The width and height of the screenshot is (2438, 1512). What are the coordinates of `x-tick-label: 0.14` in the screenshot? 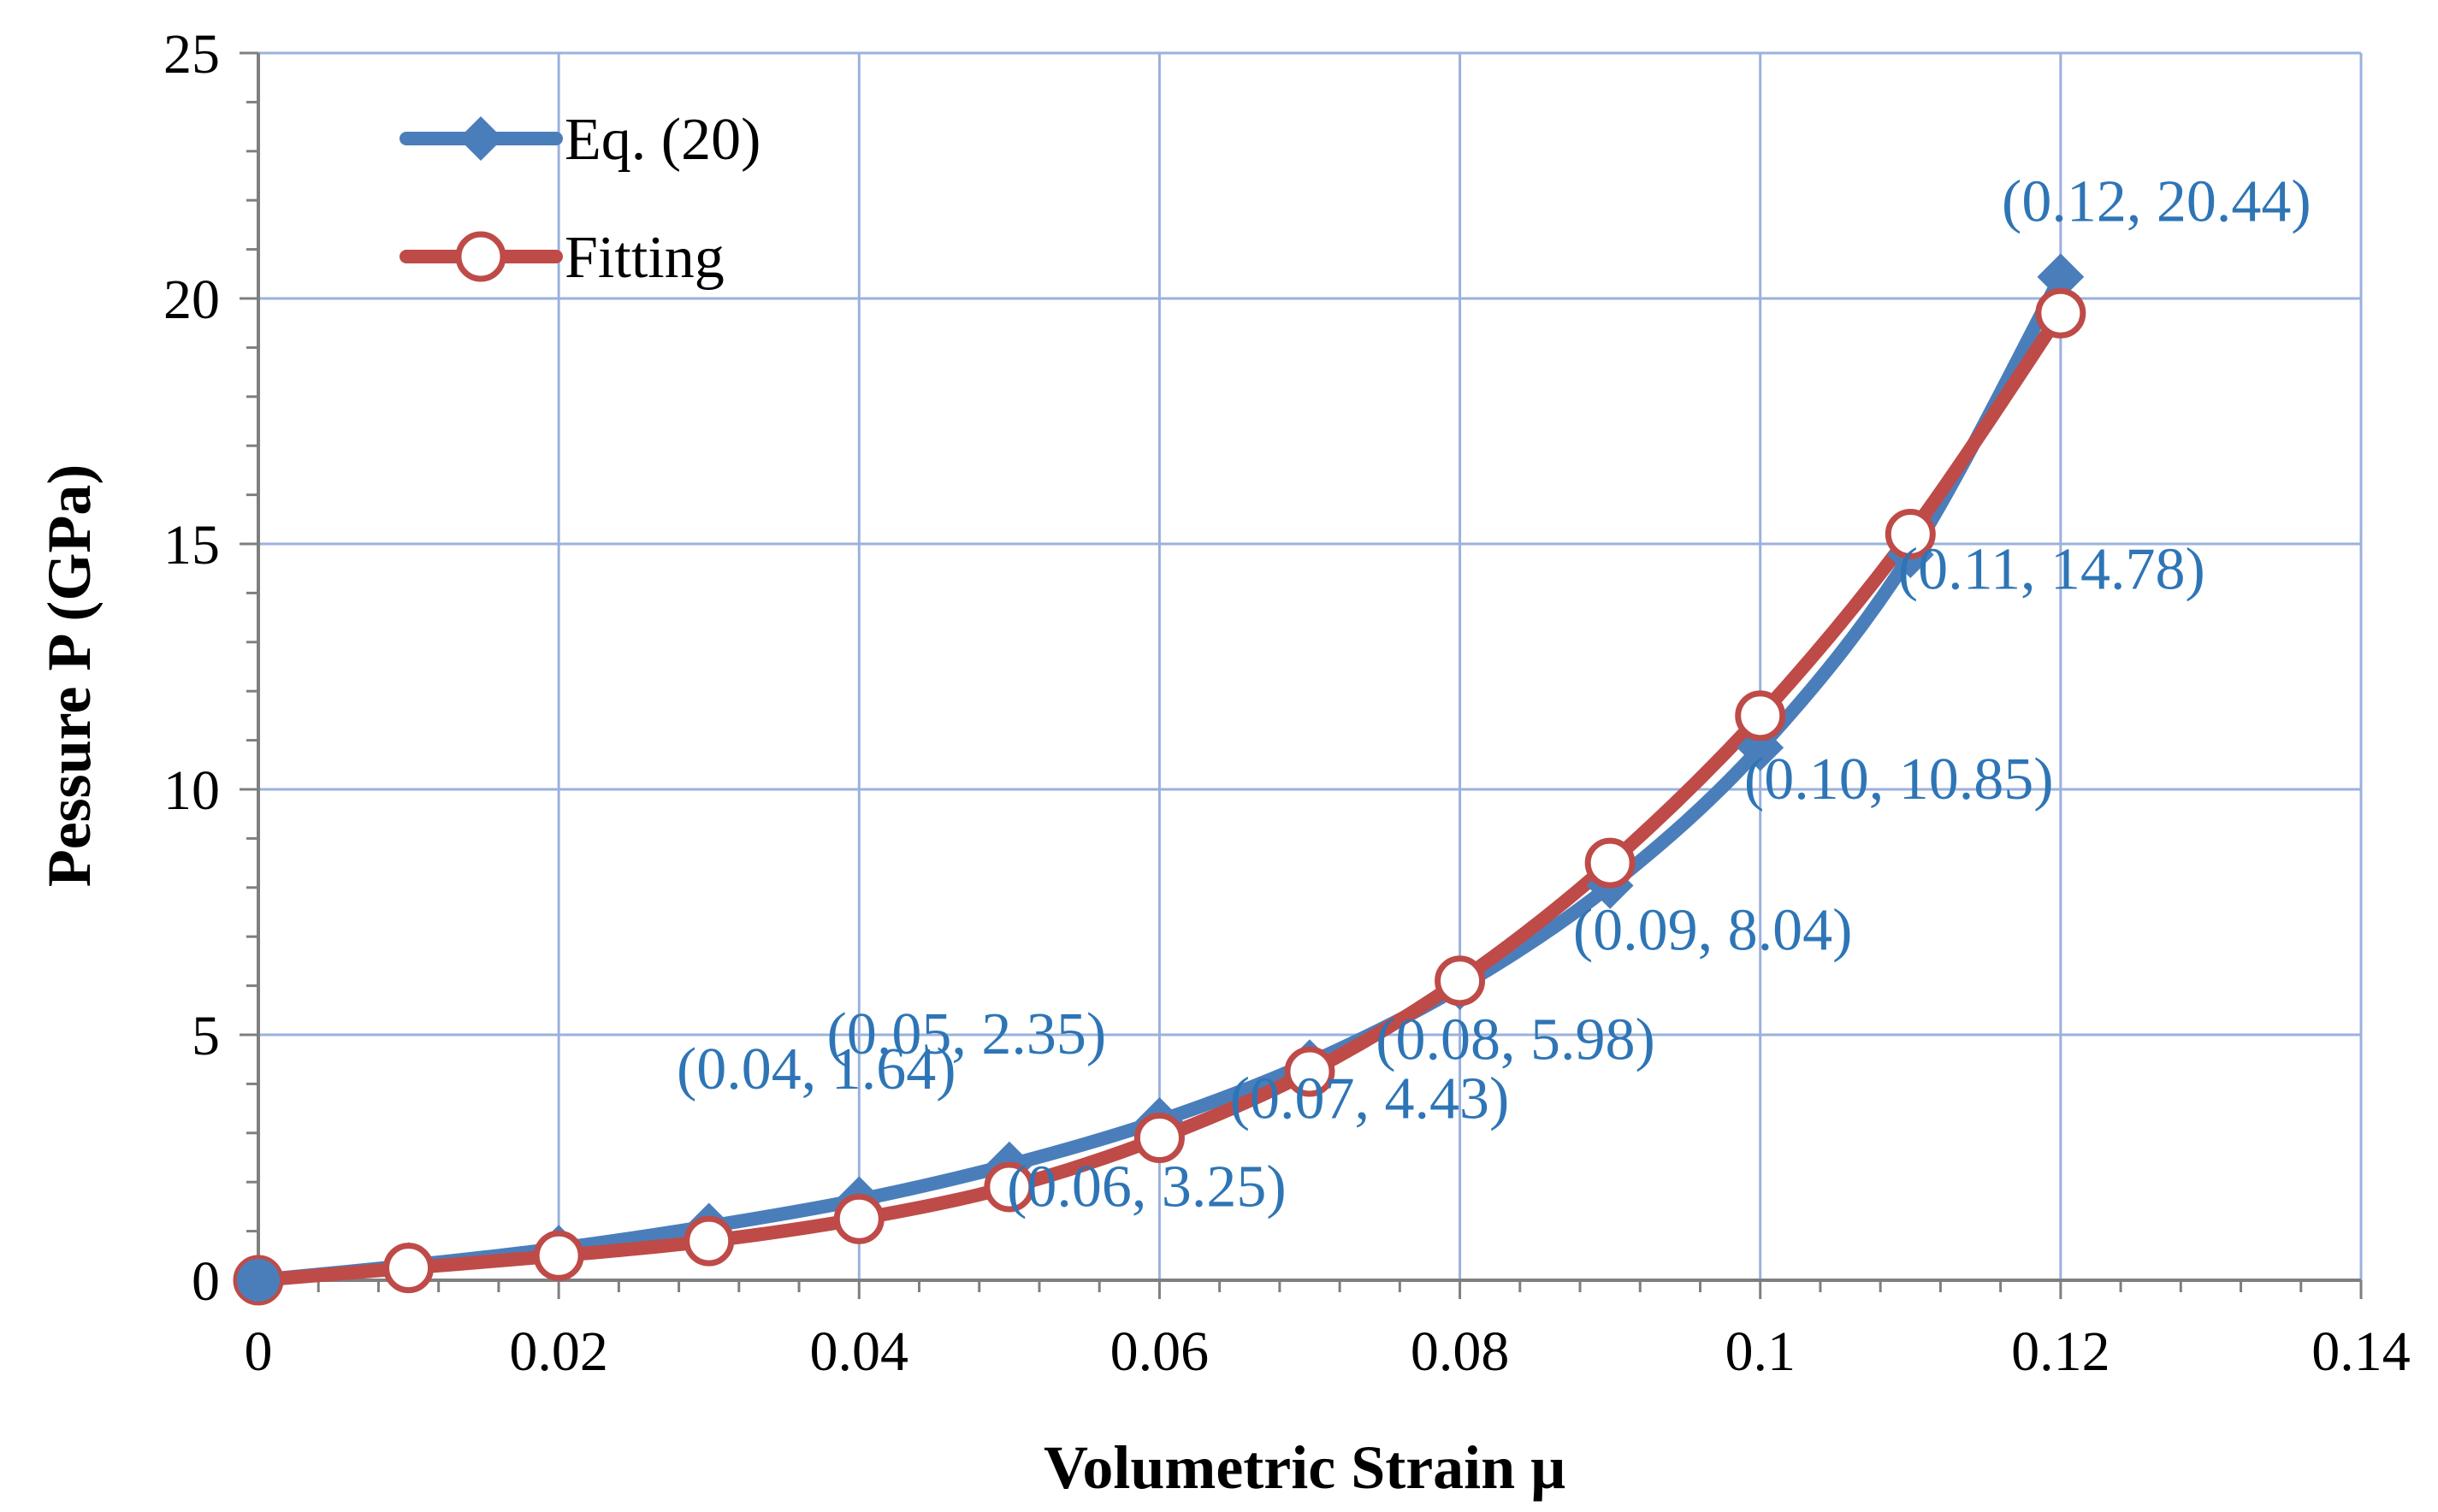 It's located at (2361, 1351).